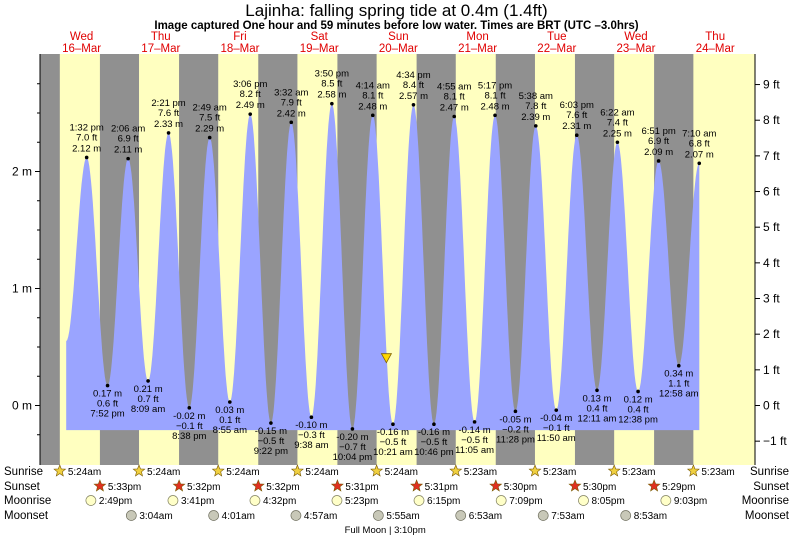 The image size is (793, 538). Describe the element at coordinates (22, 172) in the screenshot. I see `y-tick-label-m: 2 m` at that location.